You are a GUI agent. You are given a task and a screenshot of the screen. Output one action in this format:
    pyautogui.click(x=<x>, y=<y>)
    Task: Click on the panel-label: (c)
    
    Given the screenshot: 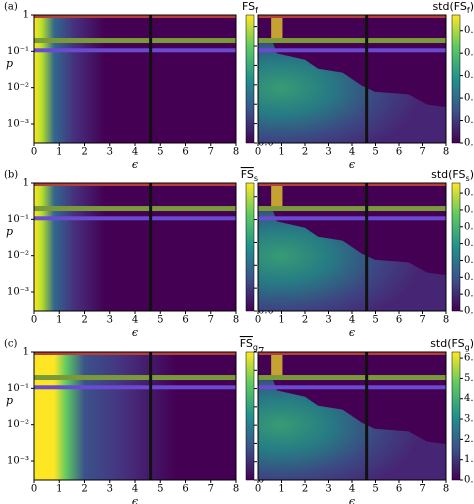 What is the action you would take?
    pyautogui.click(x=11, y=344)
    